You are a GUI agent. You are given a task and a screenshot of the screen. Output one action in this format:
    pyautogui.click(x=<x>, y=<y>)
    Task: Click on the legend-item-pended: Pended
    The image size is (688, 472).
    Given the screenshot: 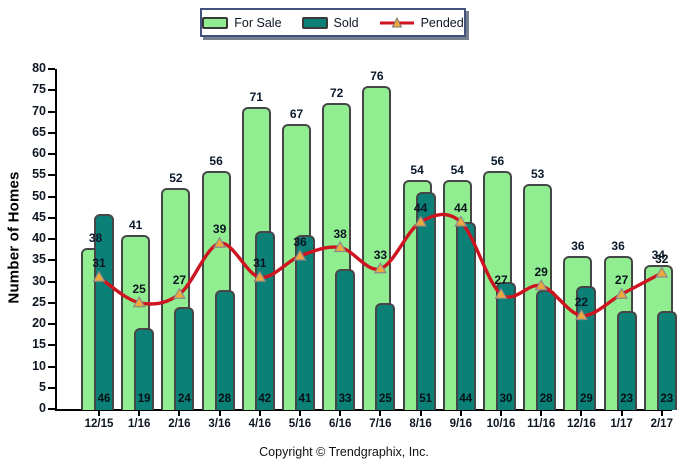 What is the action you would take?
    pyautogui.click(x=421, y=23)
    